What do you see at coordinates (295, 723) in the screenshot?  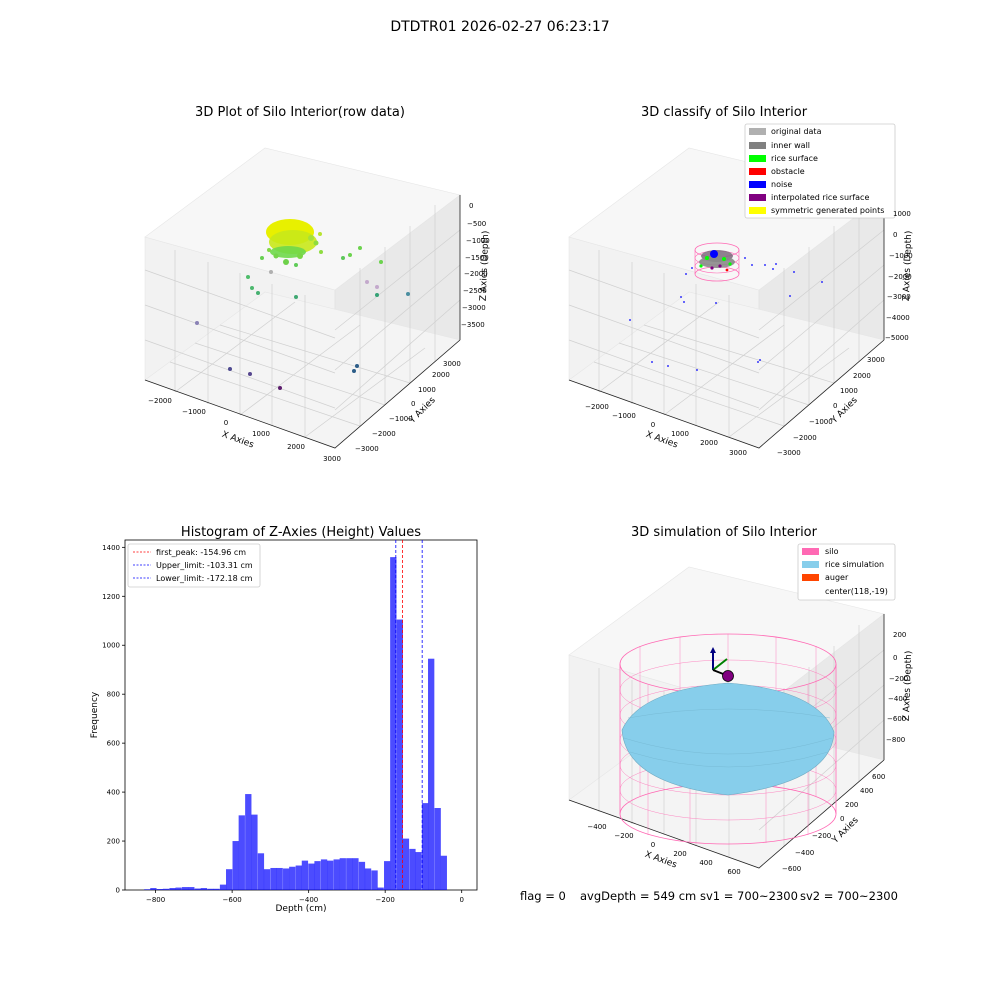 I see `histogram-bars` at bounding box center [295, 723].